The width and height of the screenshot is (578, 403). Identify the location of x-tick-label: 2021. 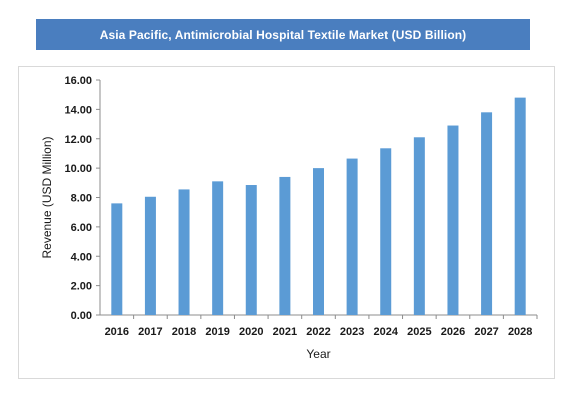
(285, 332).